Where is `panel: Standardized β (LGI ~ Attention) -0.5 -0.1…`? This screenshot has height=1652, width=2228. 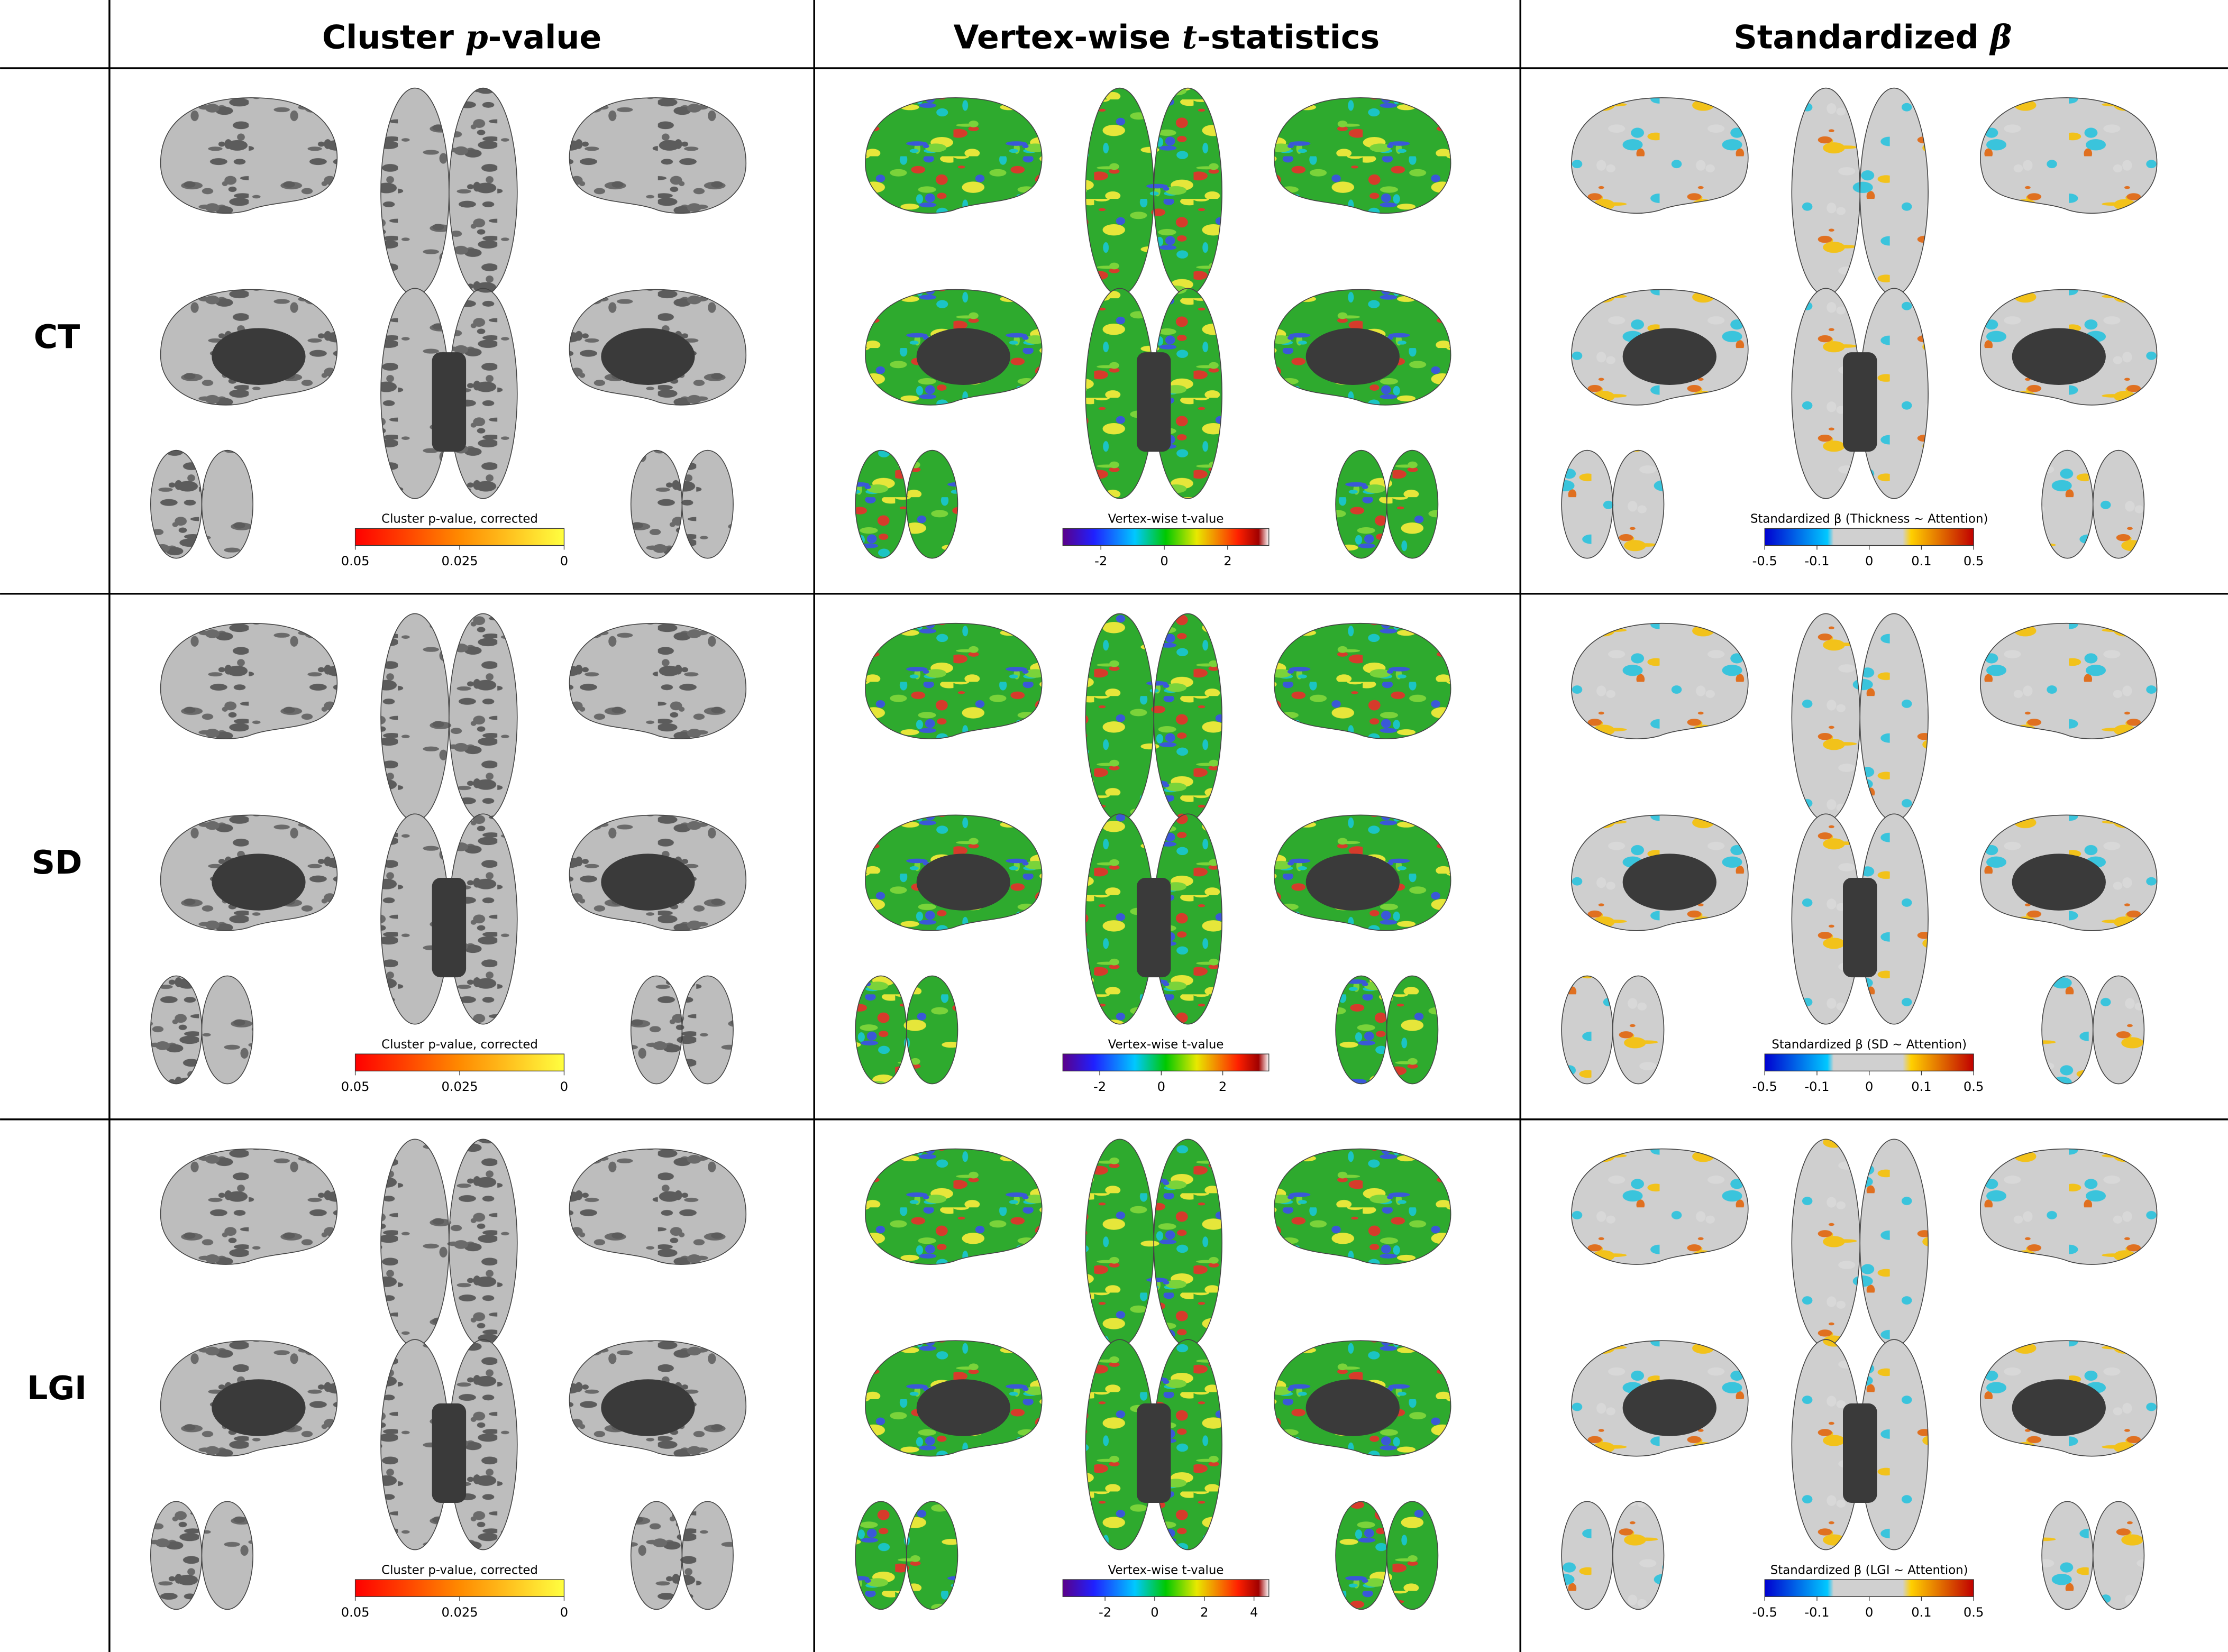
panel: Standardized β (LGI ~ Attention) -0.5 -0.1… is located at coordinates (1859, 1380).